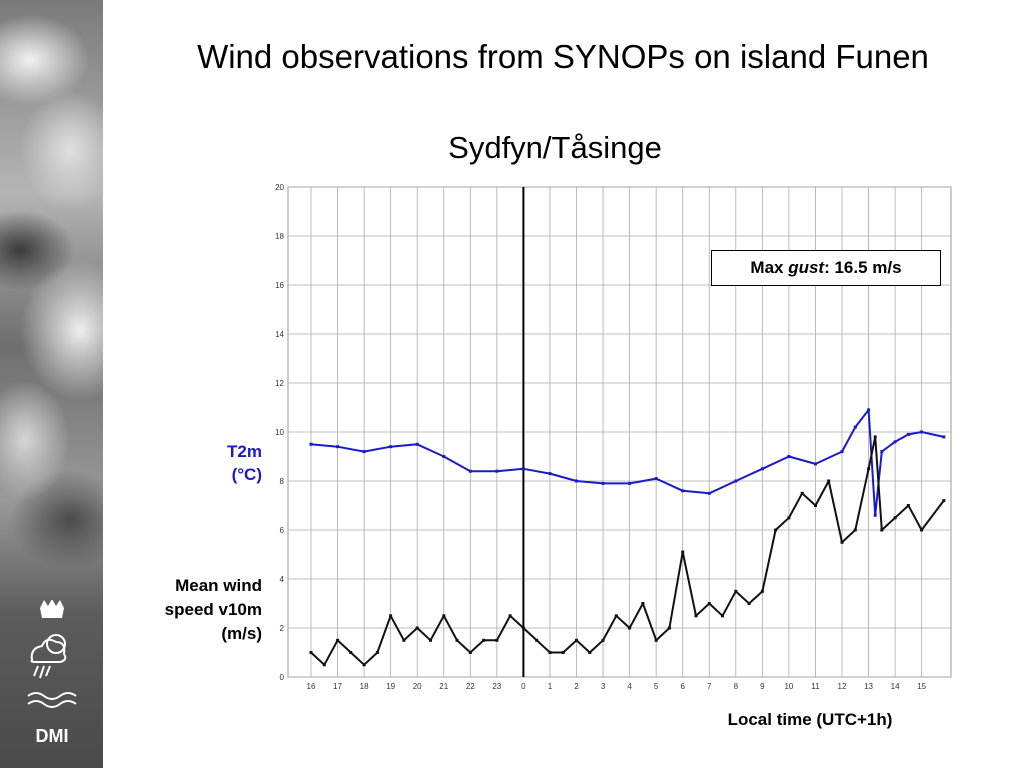  Describe the element at coordinates (810, 719) in the screenshot. I see `x-axis-label: Local time (UTC+1h)` at that location.